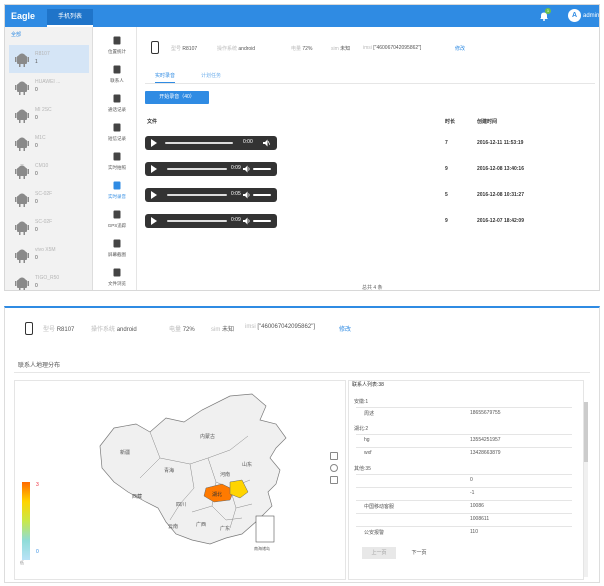  I want to click on start-recording-button: 开始录音（40）, so click(177, 97).